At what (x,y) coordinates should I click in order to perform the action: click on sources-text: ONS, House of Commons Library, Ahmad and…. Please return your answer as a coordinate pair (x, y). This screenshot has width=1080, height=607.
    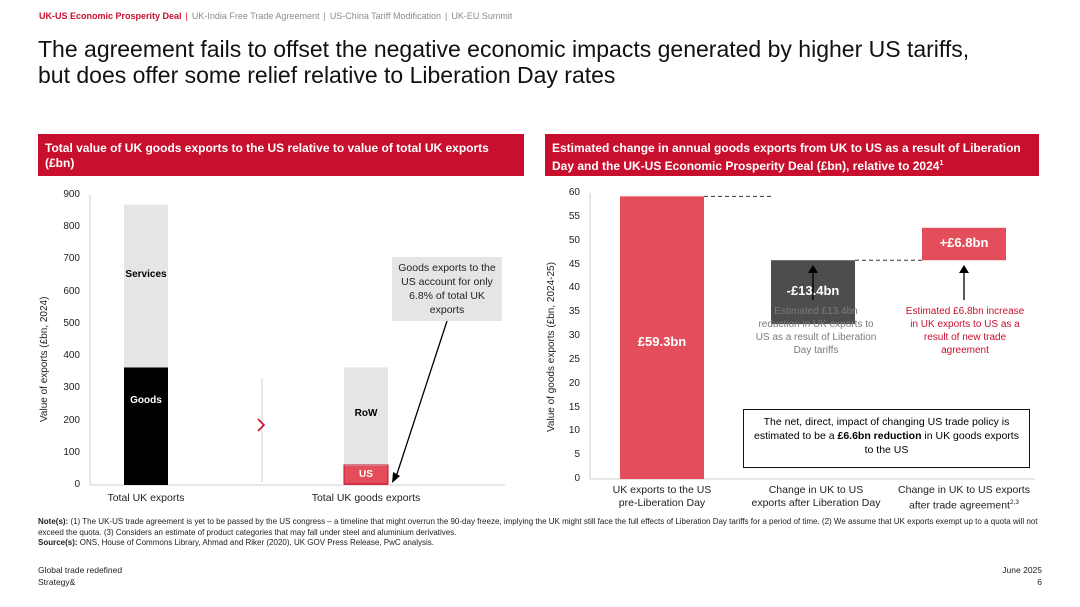
    Looking at the image, I should click on (255, 542).